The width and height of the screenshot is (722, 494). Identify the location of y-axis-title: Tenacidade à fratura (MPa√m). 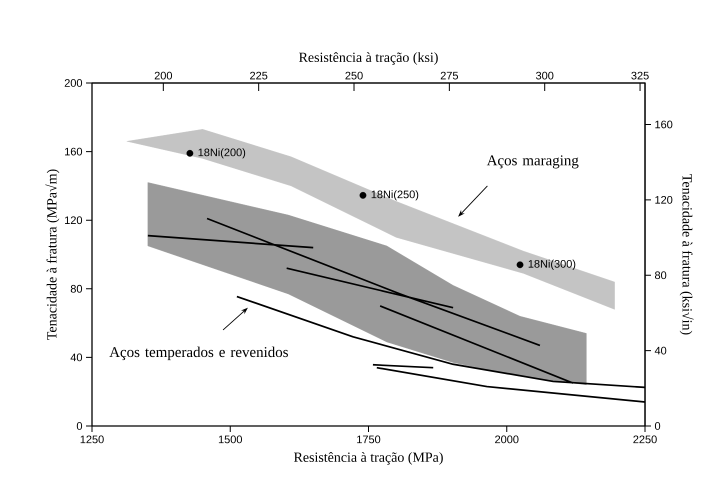
(52, 254).